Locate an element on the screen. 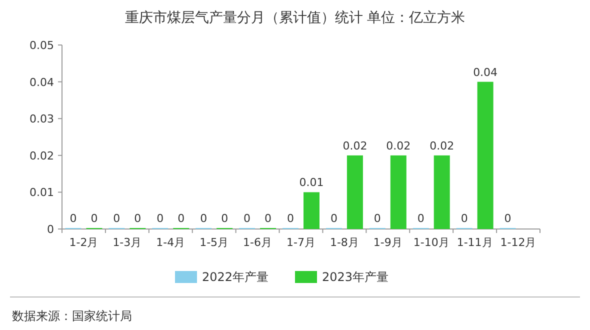 Image resolution: width=590 pixels, height=330 pixels. x-tick-label: 1-9月 is located at coordinates (387, 242).